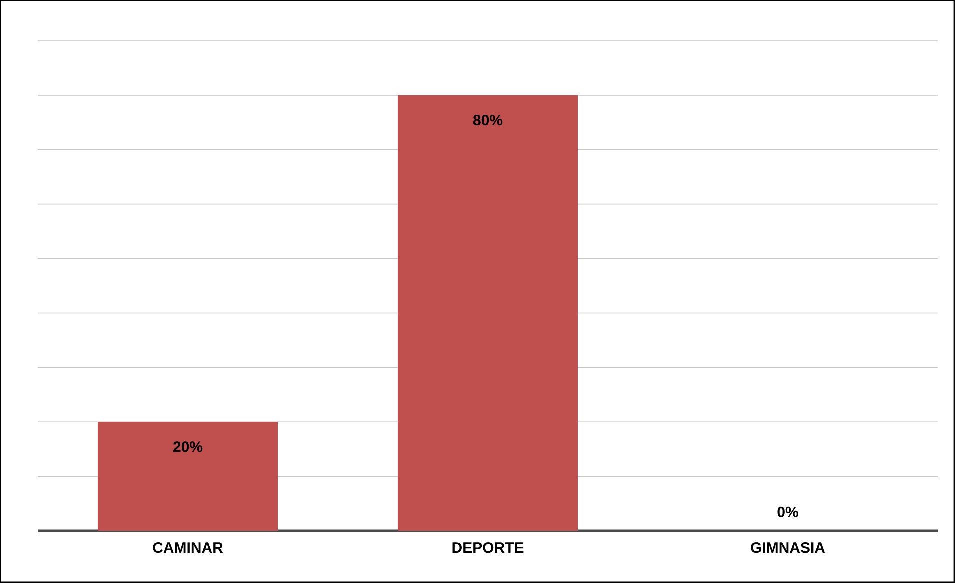 Image resolution: width=955 pixels, height=583 pixels. I want to click on x-tick-label: CAMINAR, so click(188, 548).